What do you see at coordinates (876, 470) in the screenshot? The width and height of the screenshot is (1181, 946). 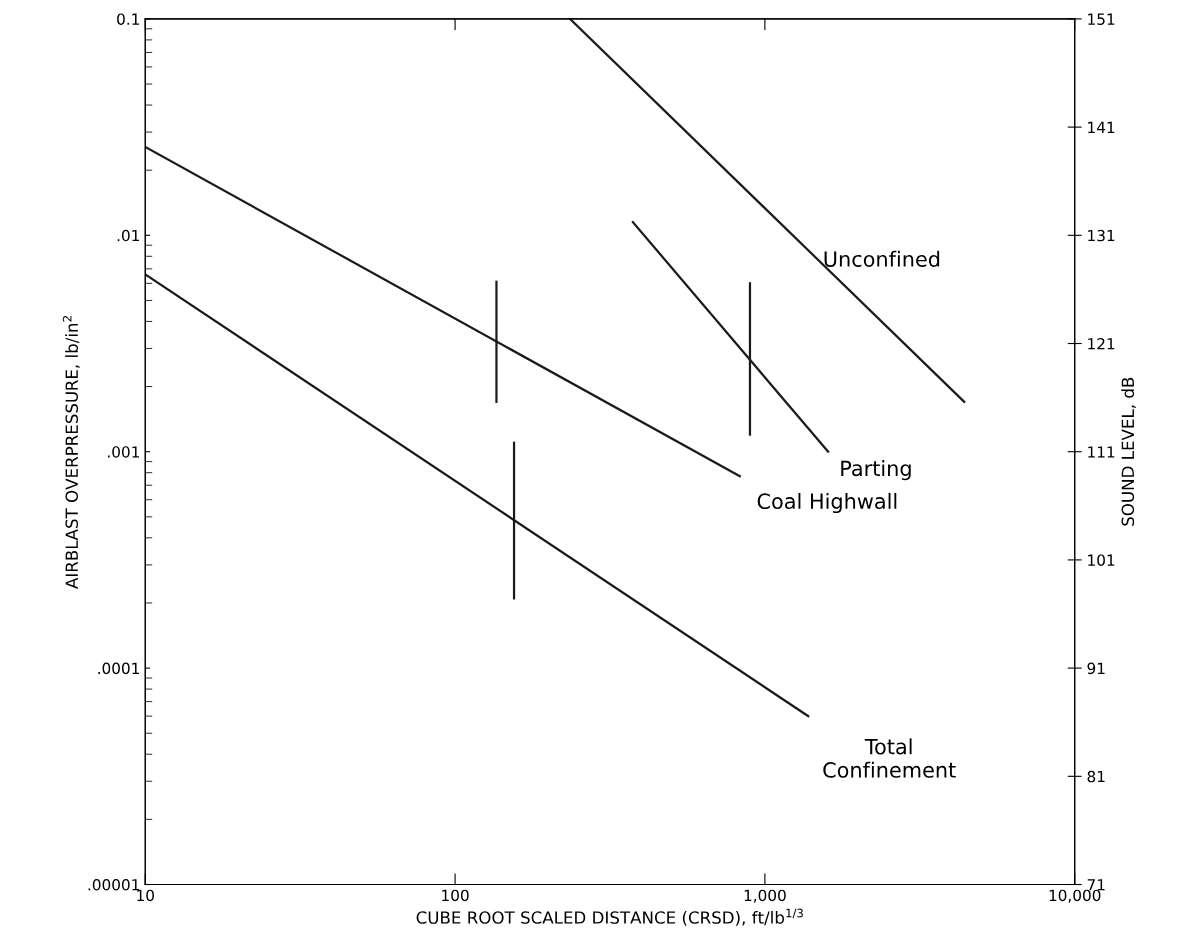 I see `series-label: Parting` at bounding box center [876, 470].